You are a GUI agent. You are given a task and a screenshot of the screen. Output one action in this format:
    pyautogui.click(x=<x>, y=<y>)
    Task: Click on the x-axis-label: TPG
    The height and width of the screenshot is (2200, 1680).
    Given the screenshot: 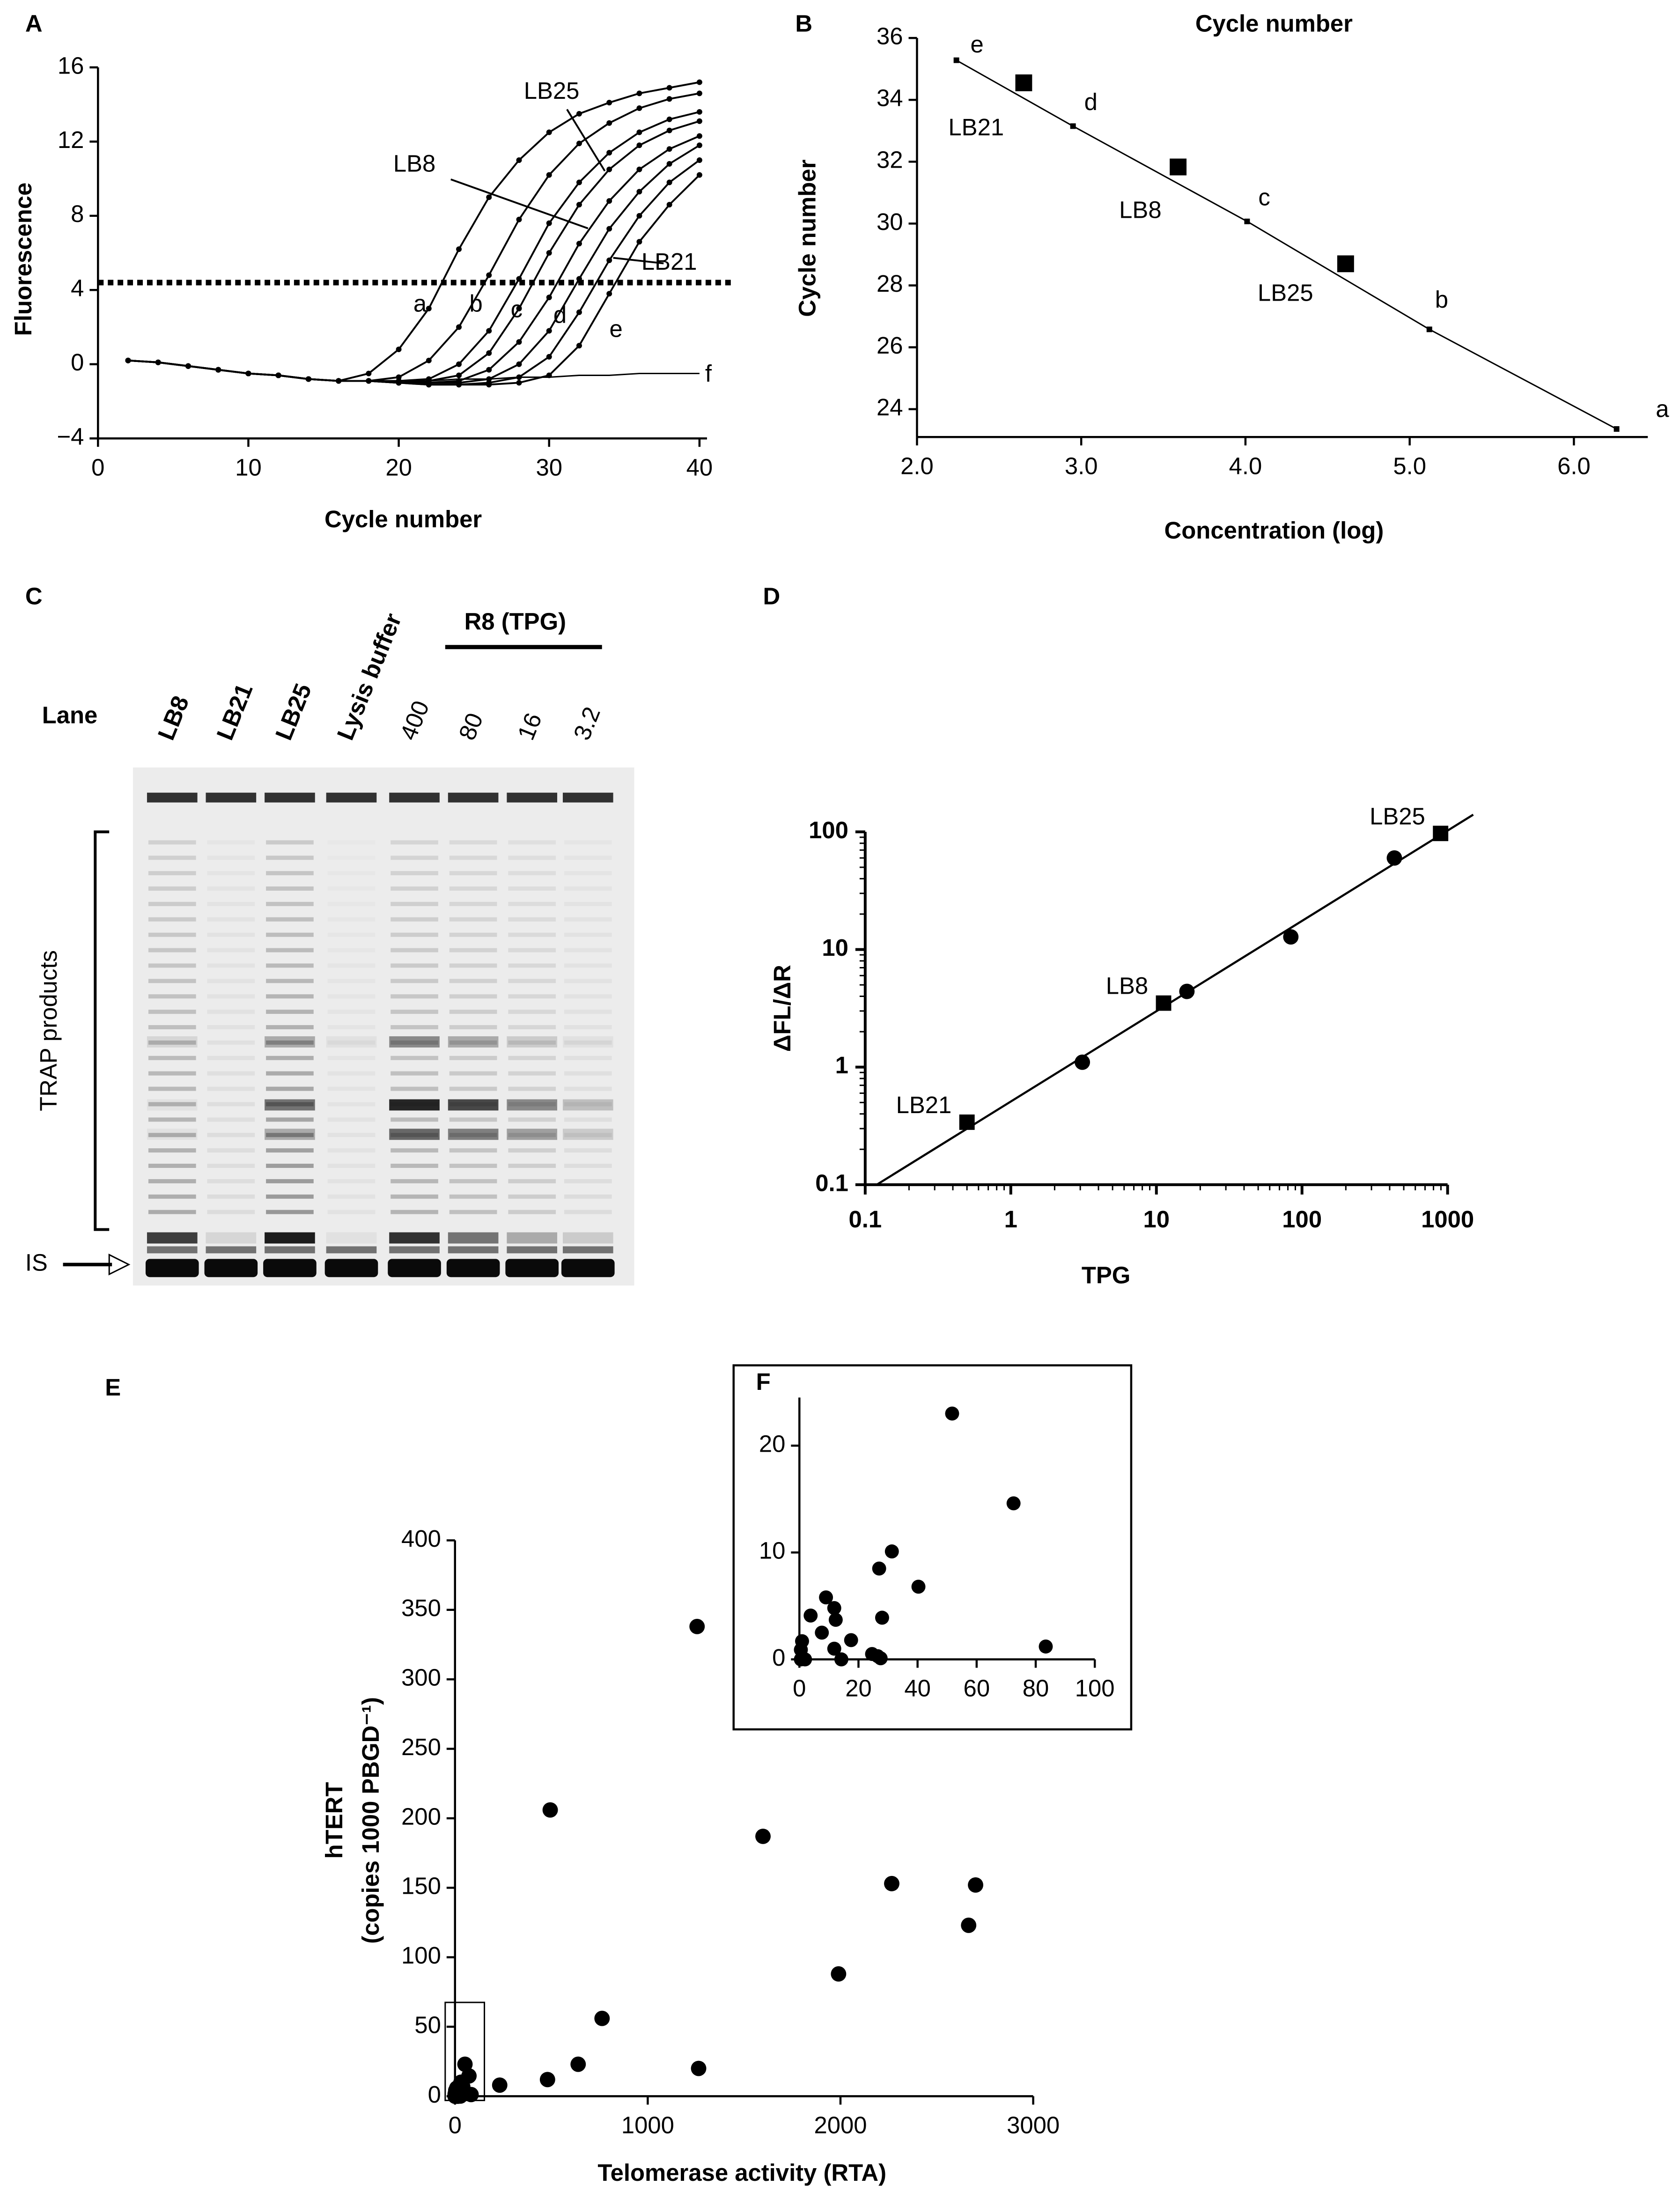 What is the action you would take?
    pyautogui.click(x=1106, y=1275)
    